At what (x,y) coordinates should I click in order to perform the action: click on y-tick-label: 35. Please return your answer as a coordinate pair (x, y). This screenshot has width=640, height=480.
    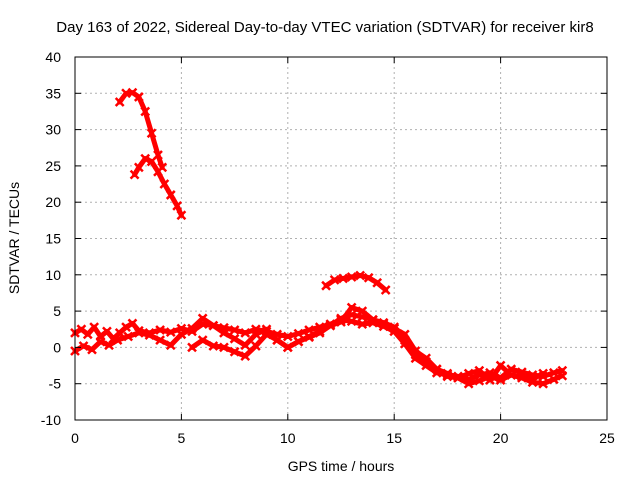
    Looking at the image, I should click on (53, 93).